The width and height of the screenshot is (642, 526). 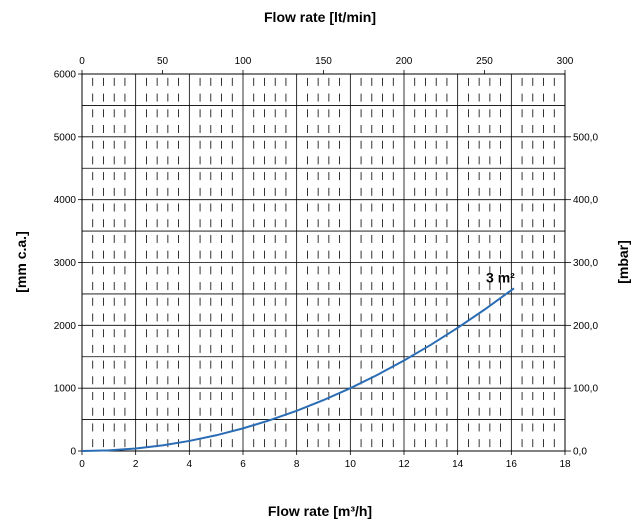 I want to click on y-tick-label: 2000, so click(x=65, y=326).